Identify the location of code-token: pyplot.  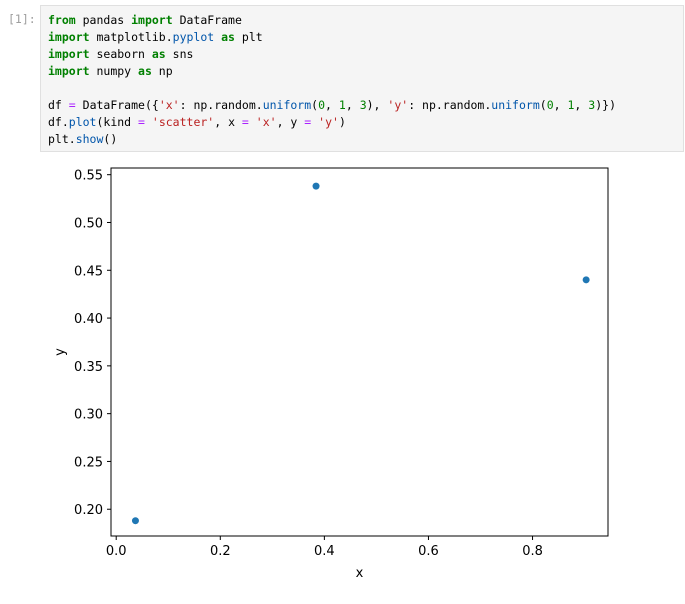
(193, 37).